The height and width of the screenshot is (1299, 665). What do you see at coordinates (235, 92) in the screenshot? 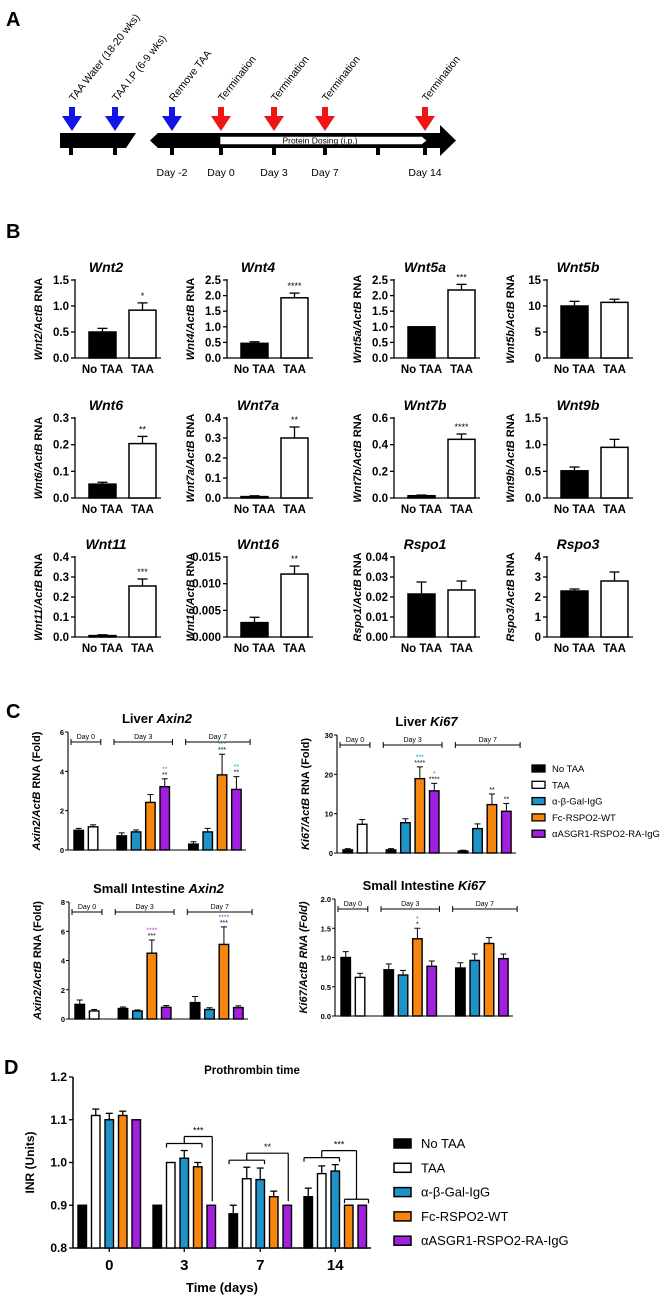
I see `timeline-event: Termination` at bounding box center [235, 92].